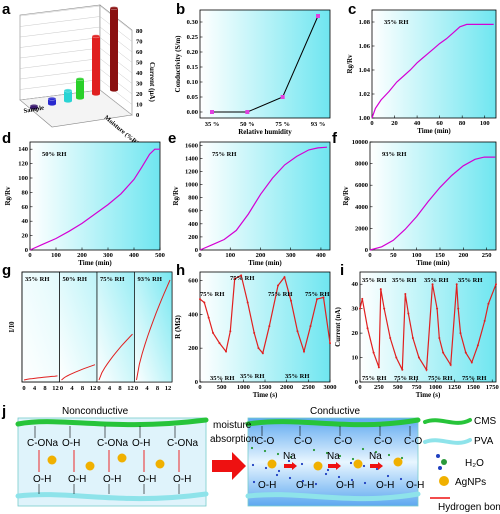 This screenshot has height=514, width=500. Describe the element at coordinates (193, 314) in the screenshot. I see `h-ytick-label: 400` at that location.